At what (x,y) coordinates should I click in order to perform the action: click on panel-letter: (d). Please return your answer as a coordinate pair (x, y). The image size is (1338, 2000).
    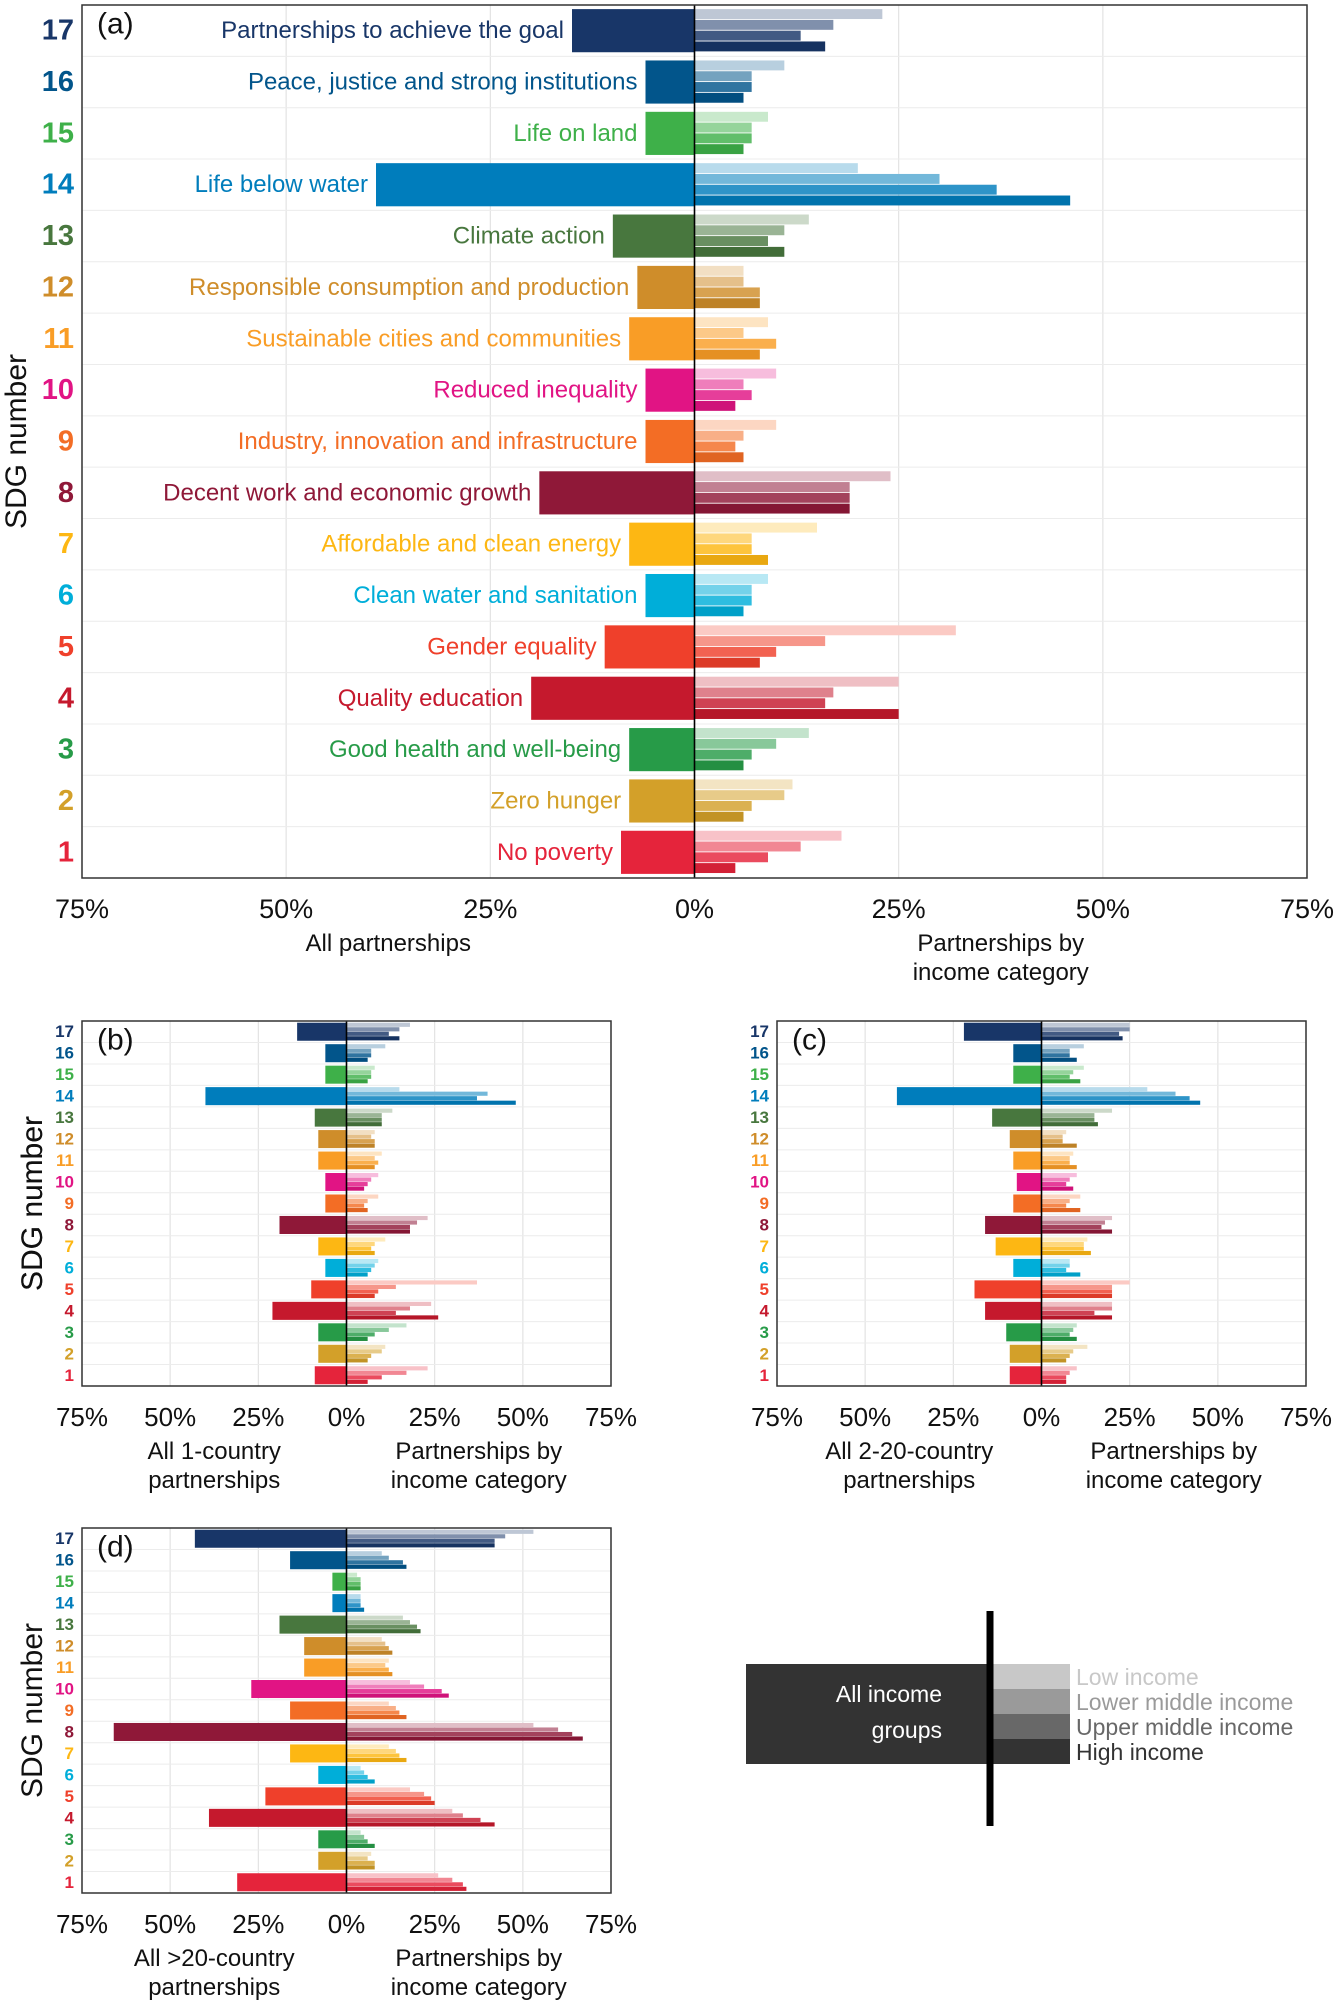
    Looking at the image, I should click on (115, 1547).